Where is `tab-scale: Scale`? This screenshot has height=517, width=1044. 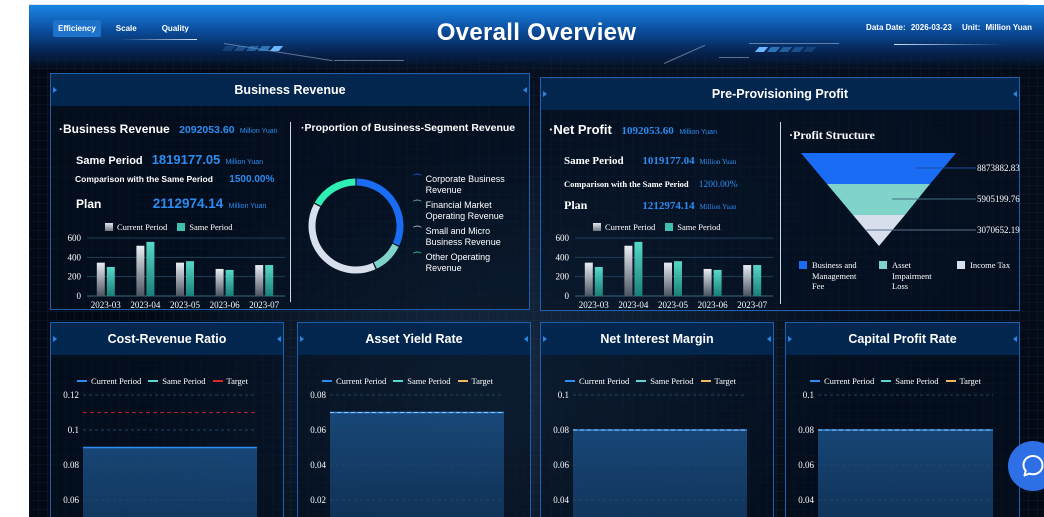
tab-scale: Scale is located at coordinates (126, 28).